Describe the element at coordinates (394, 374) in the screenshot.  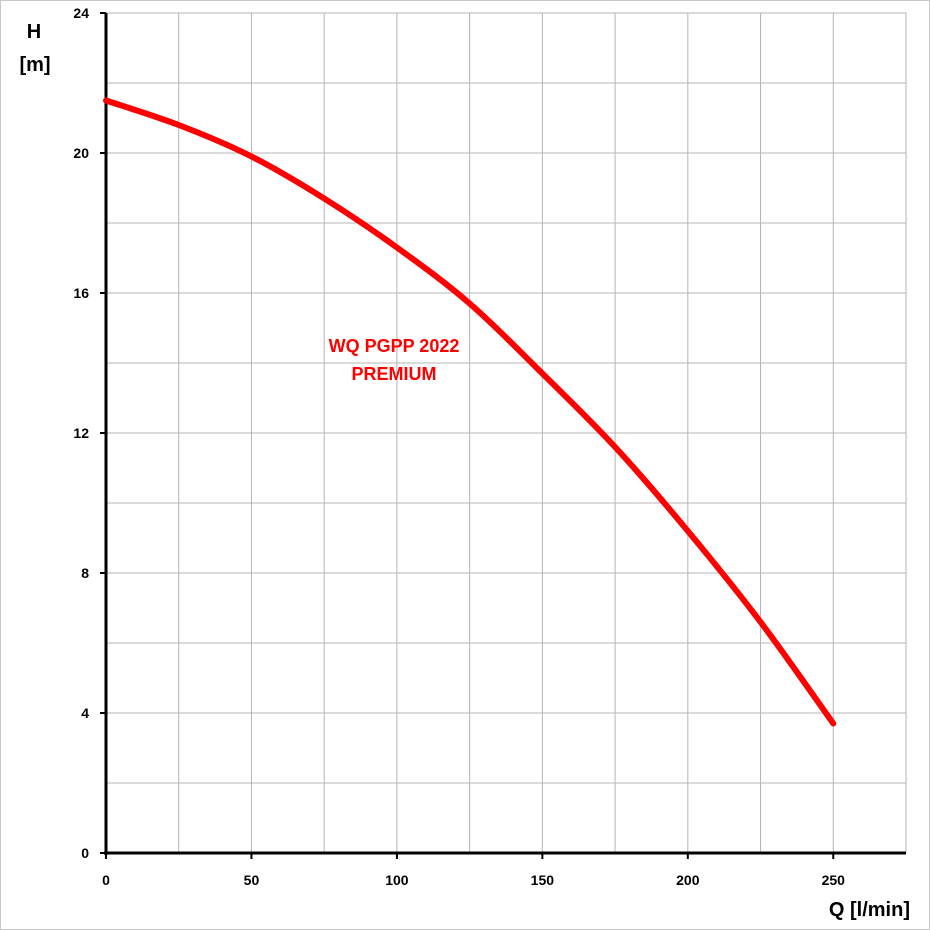
I see `series-annotation-line2: PREMIUM` at that location.